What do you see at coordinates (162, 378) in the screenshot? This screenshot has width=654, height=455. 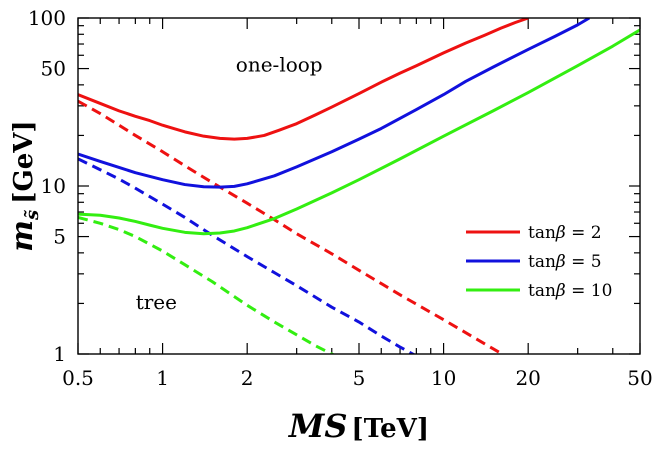 I see `x-tick-label: 1` at bounding box center [162, 378].